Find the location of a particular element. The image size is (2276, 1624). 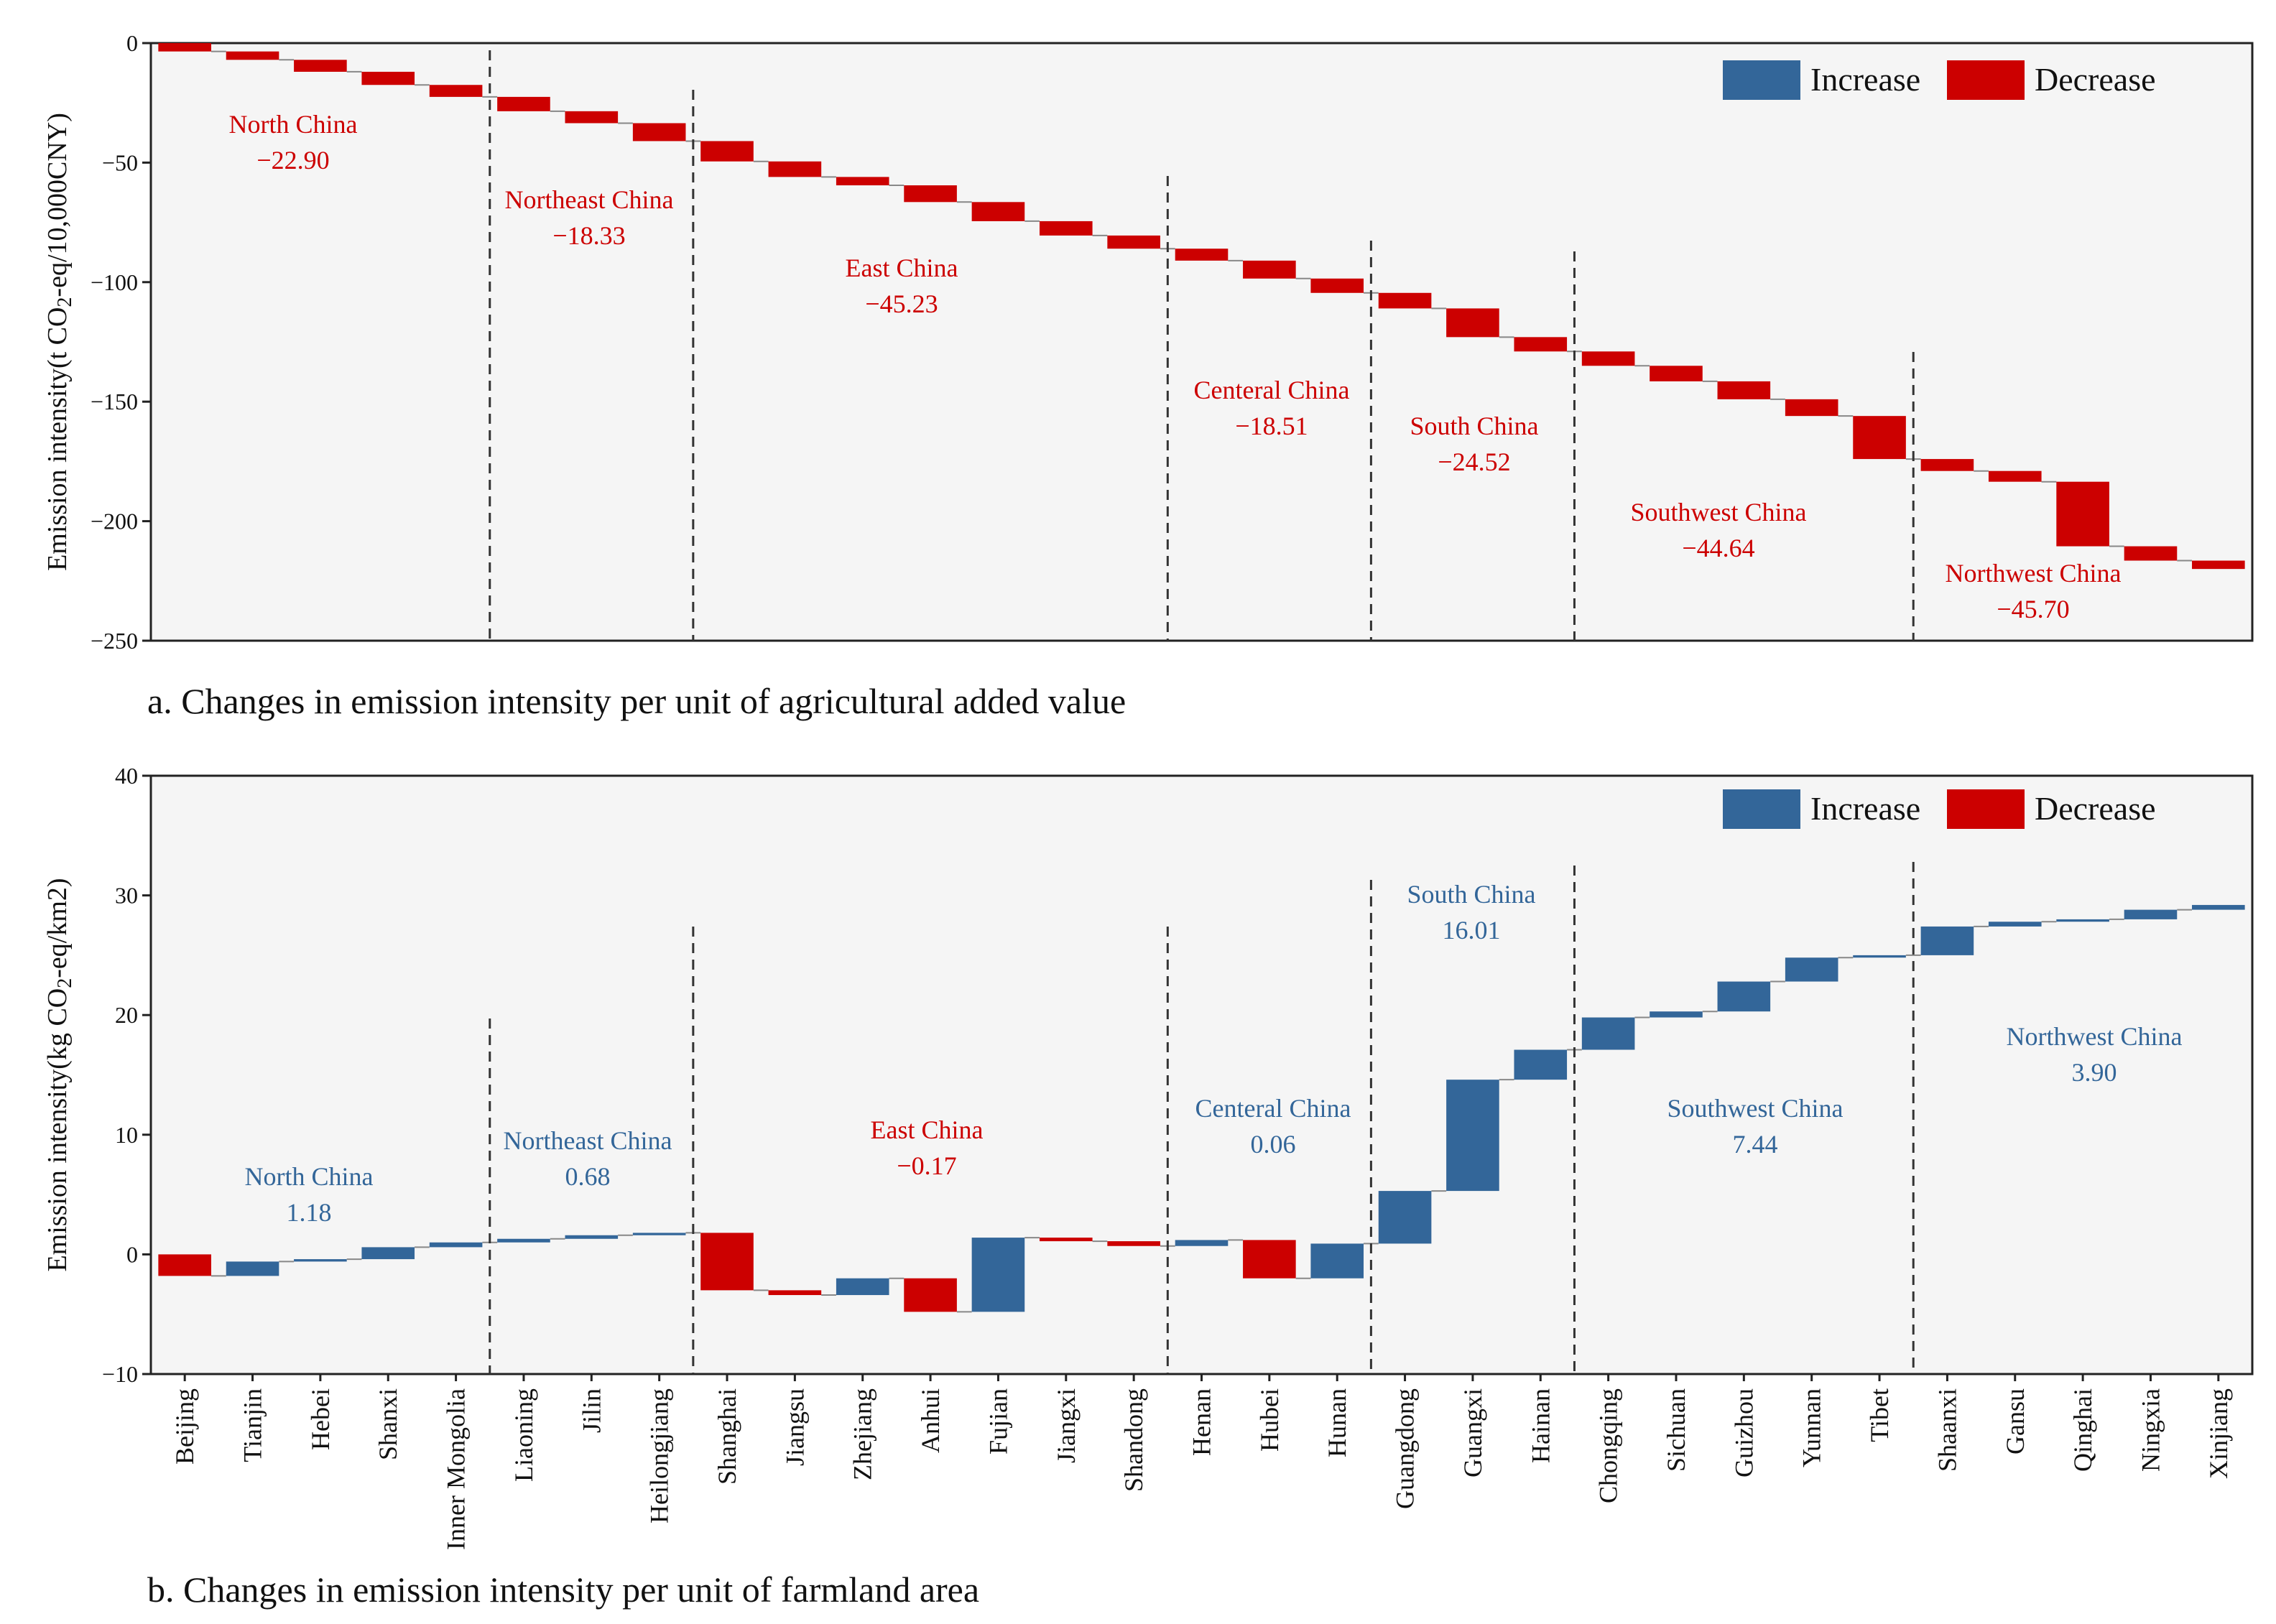

region-label-centeral-china: Centeral China is located at coordinates (1273, 1108).